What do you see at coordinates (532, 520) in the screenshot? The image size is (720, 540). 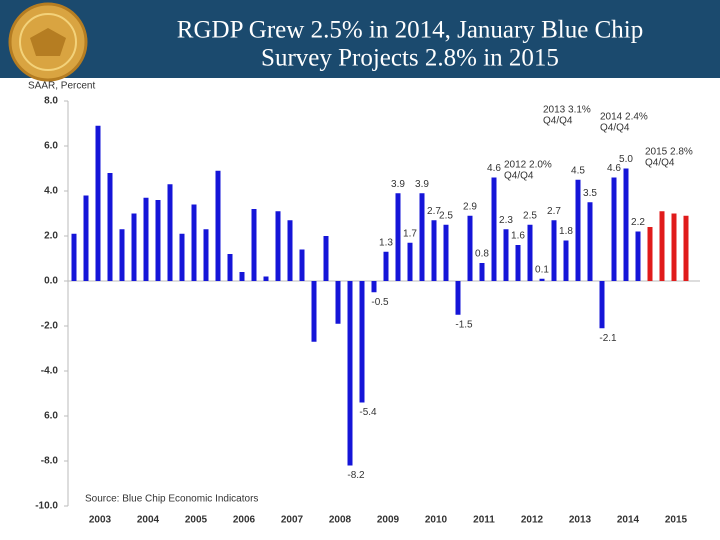 I see `x-tick-label: 2012` at bounding box center [532, 520].